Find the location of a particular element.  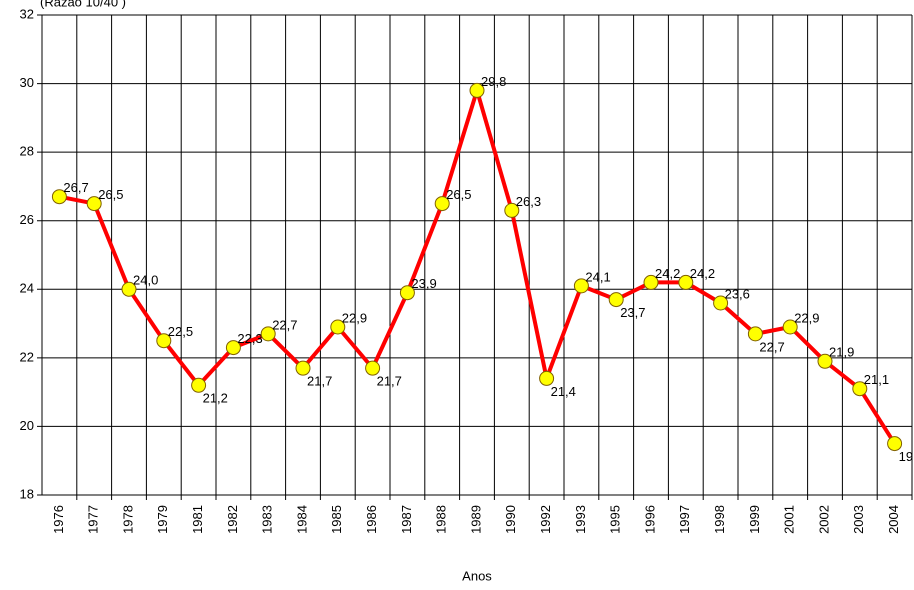

x-tick-label: 2002 is located at coordinates (823, 519).